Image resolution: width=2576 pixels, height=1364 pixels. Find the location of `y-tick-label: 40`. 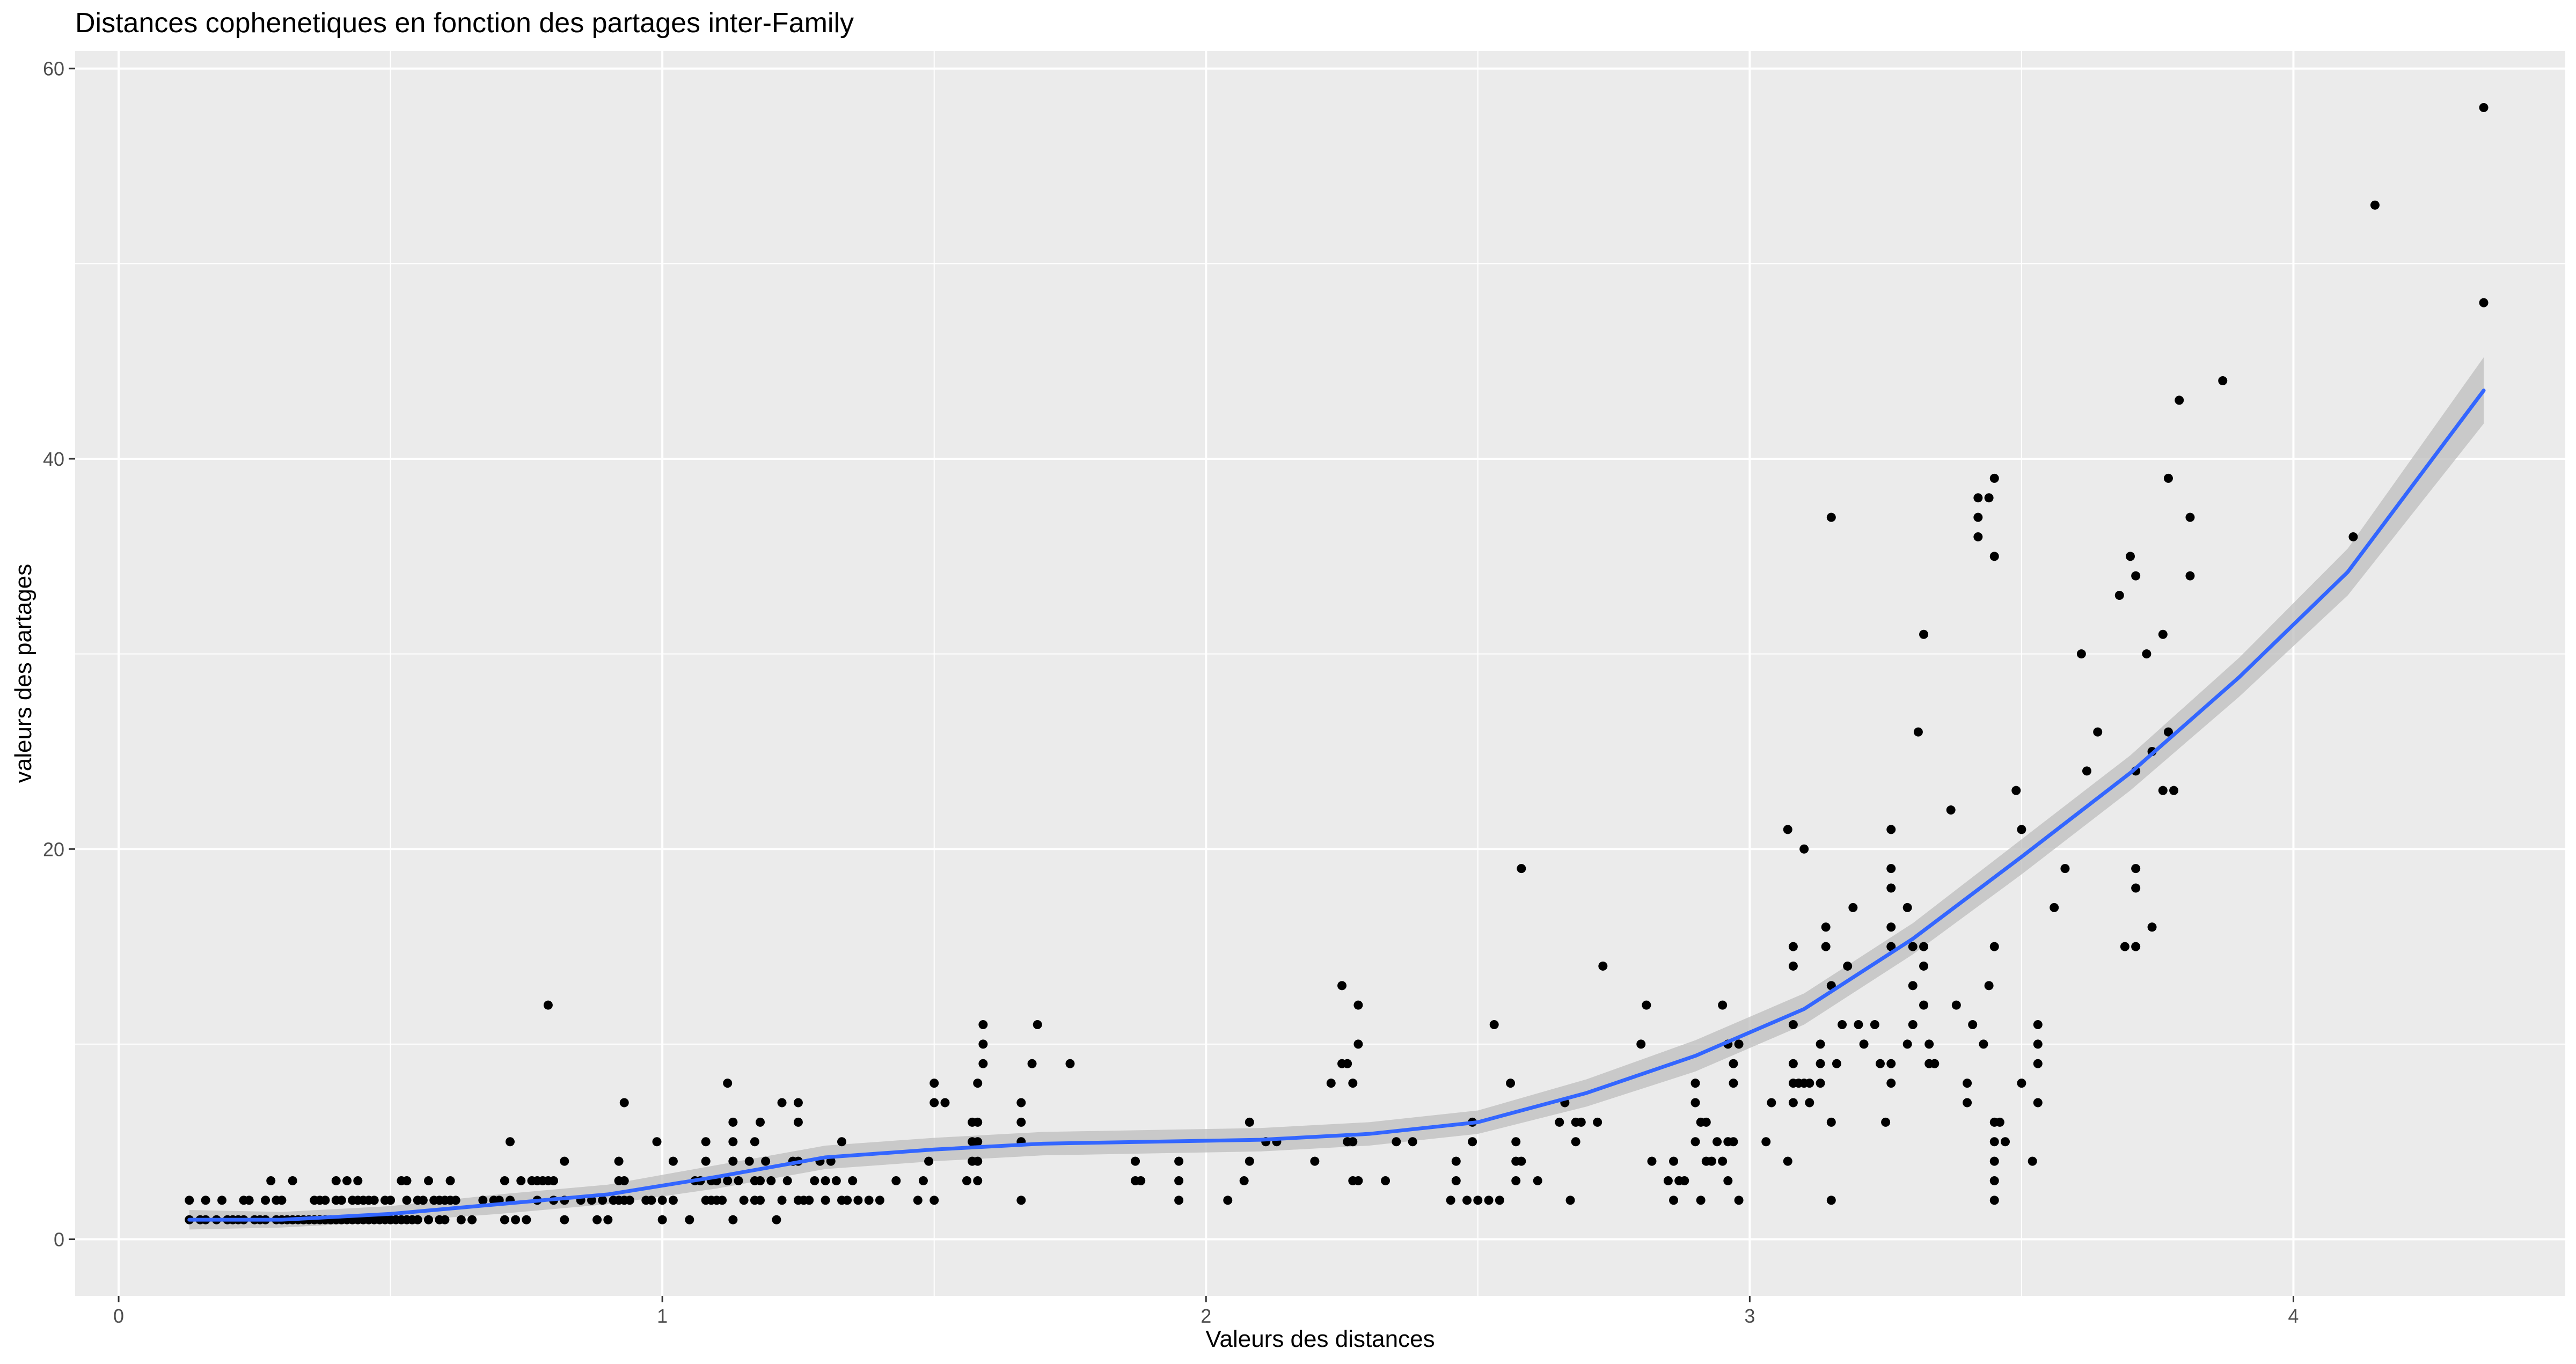

y-tick-label: 40 is located at coordinates (53, 459).